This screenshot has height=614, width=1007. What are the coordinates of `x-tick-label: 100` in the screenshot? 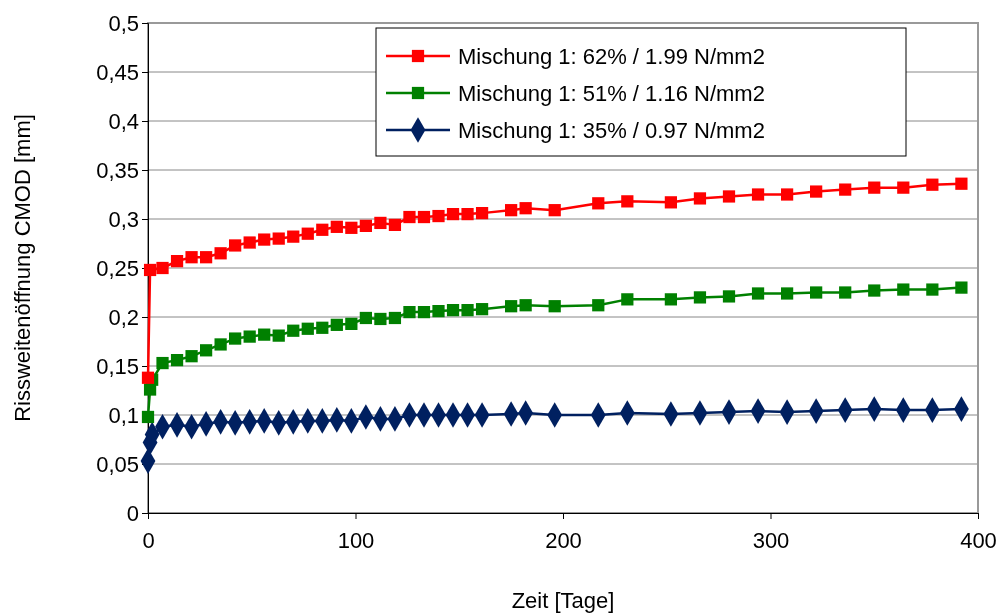 It's located at (356, 541).